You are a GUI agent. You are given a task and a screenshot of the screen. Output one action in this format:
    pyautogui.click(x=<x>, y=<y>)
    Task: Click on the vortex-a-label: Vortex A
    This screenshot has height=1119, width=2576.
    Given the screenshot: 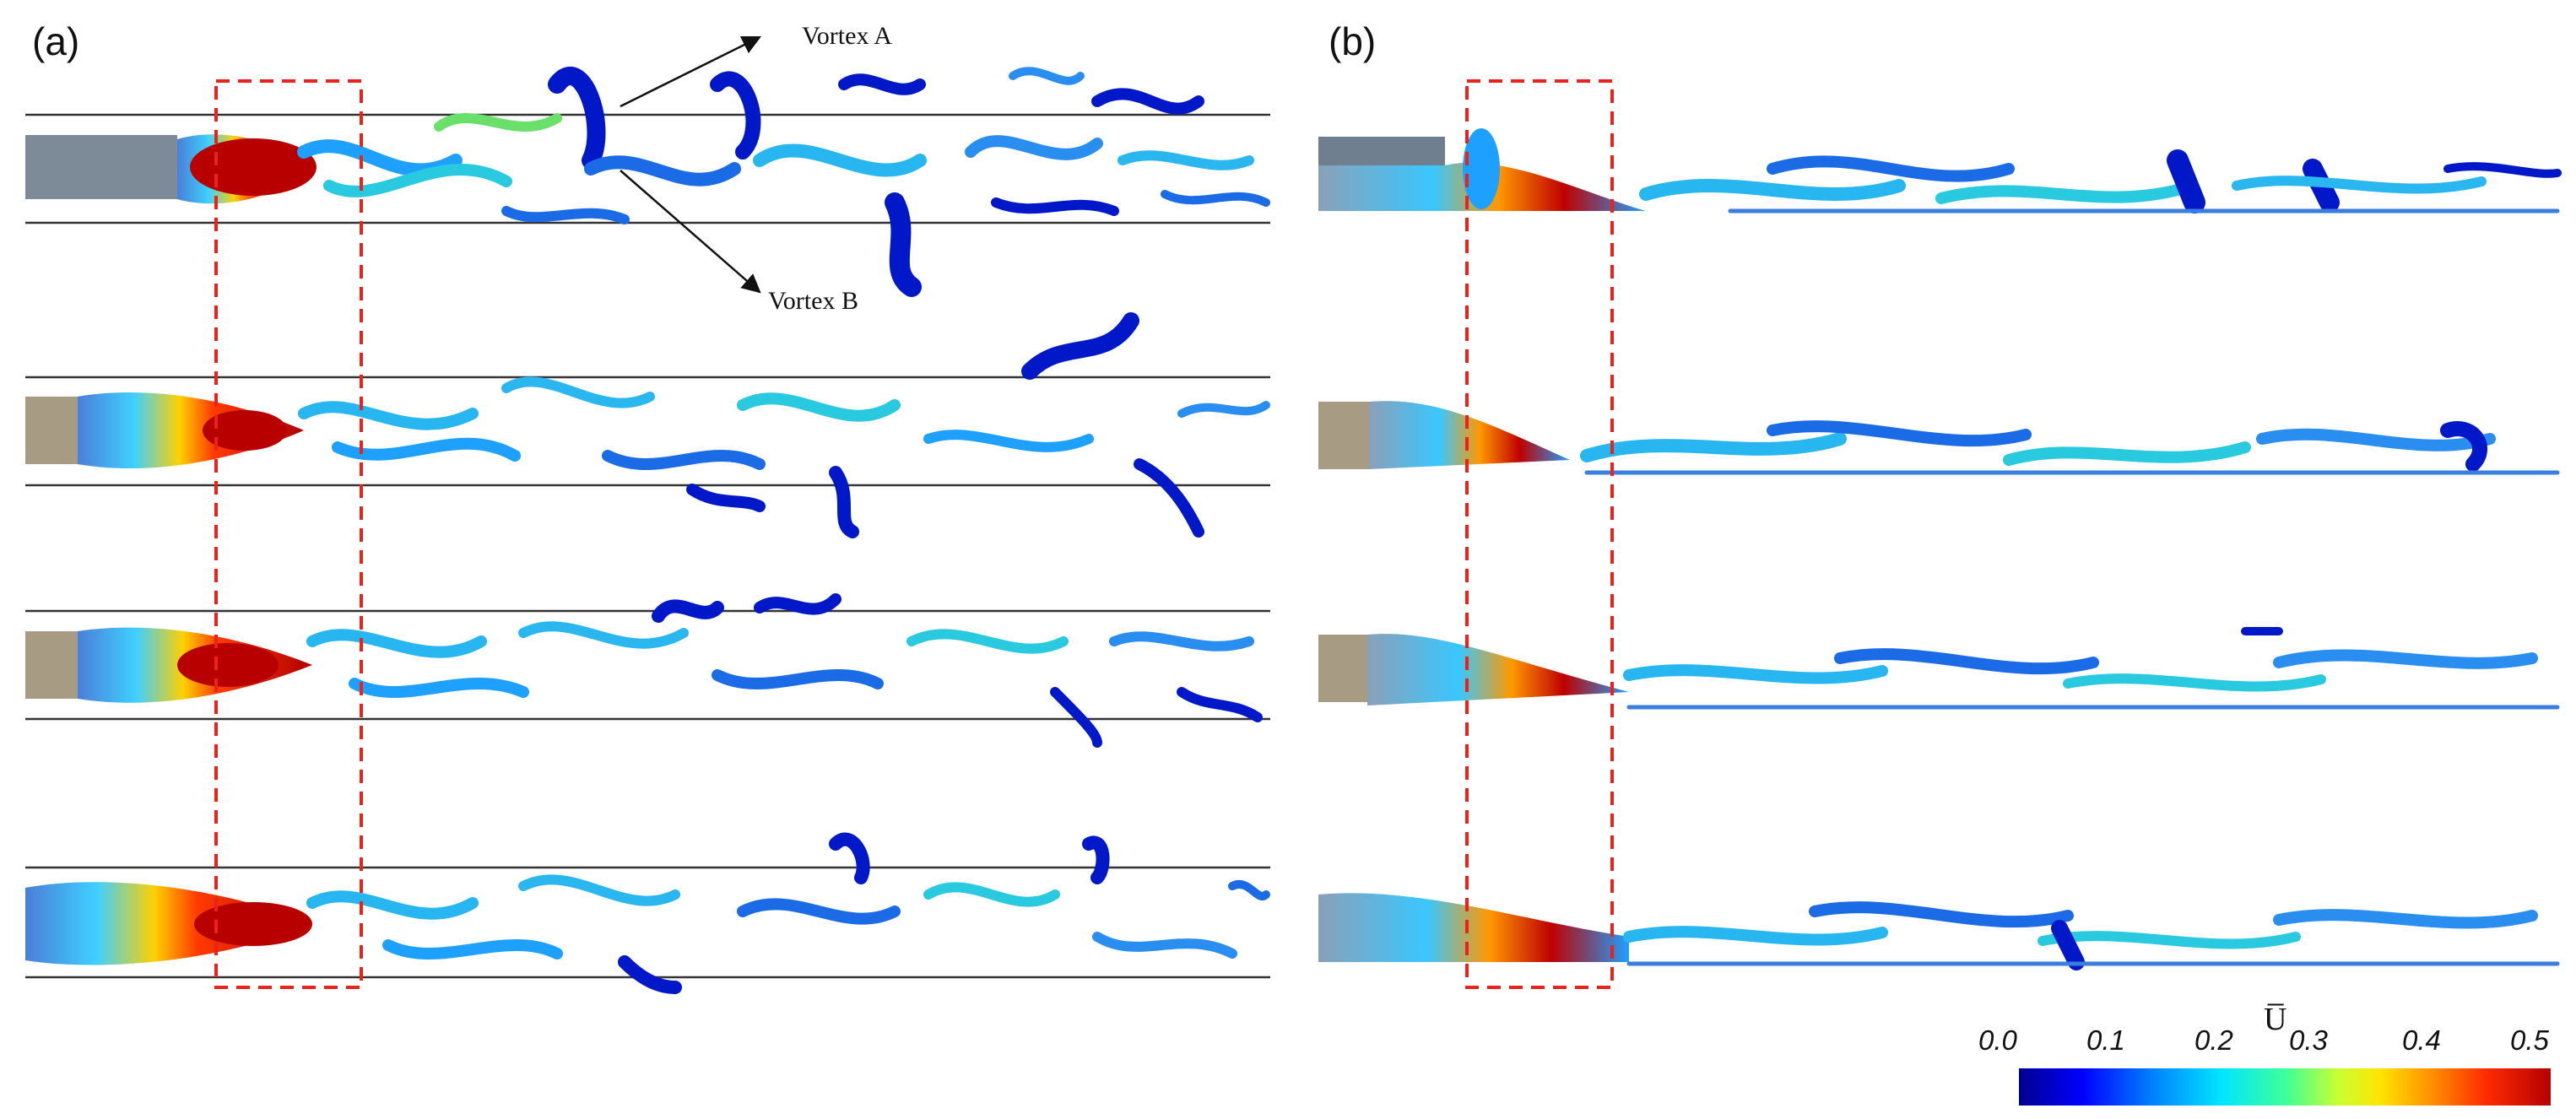 What is the action you would take?
    pyautogui.click(x=847, y=36)
    